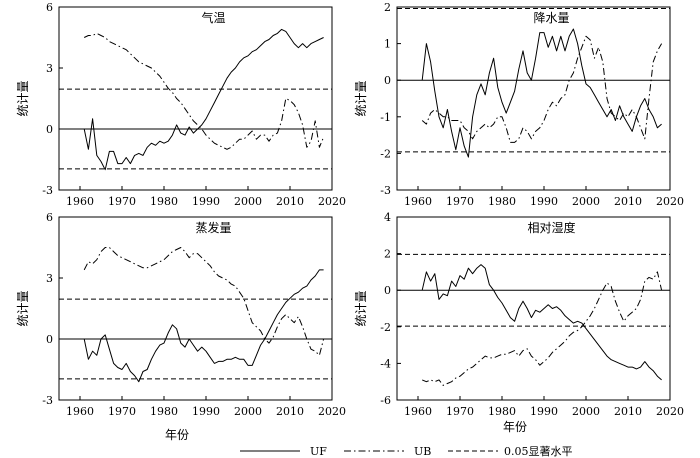 This screenshot has height=458, width=700. What do you see at coordinates (422, 451) in the screenshot?
I see `legend-label-ub: UB` at bounding box center [422, 451].